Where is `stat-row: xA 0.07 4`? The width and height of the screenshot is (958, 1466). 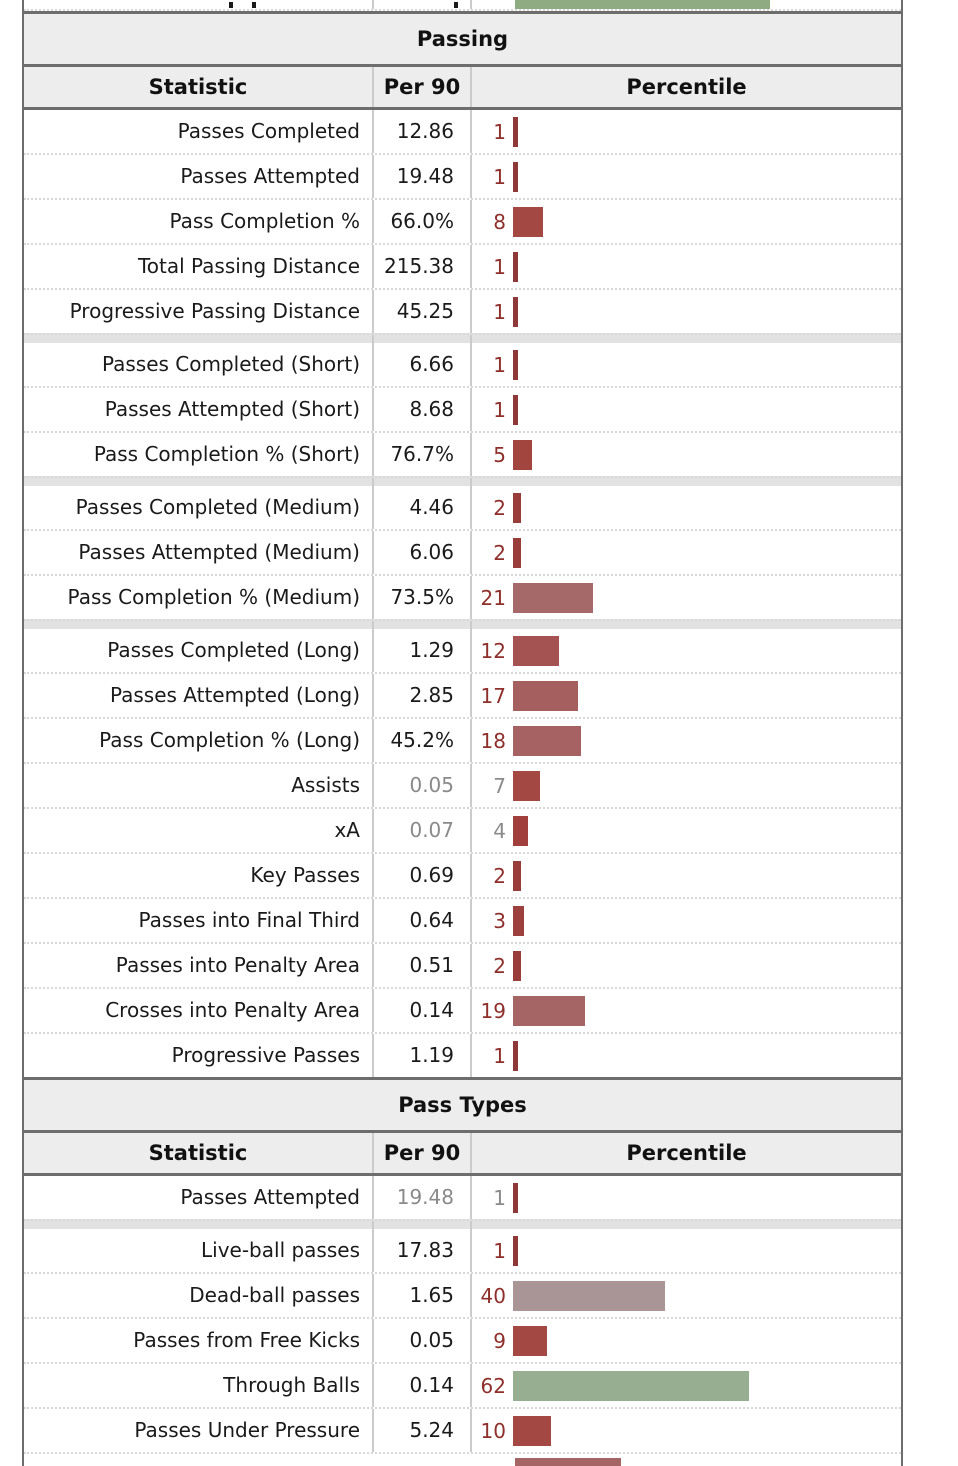 stat-row: xA 0.07 4 is located at coordinates (462, 829).